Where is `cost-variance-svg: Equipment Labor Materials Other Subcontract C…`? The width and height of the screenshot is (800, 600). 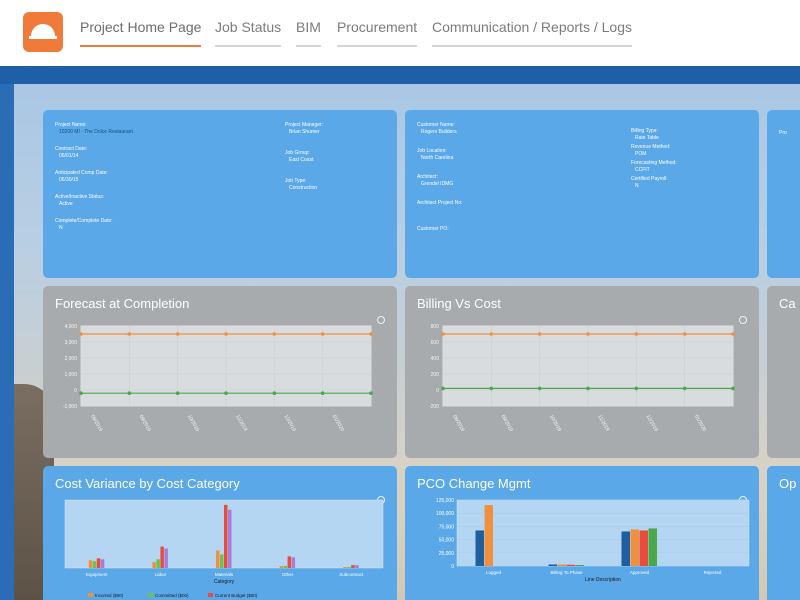
cost-variance-svg: Equipment Labor Materials Other Subcontract C… is located at coordinates (224, 548).